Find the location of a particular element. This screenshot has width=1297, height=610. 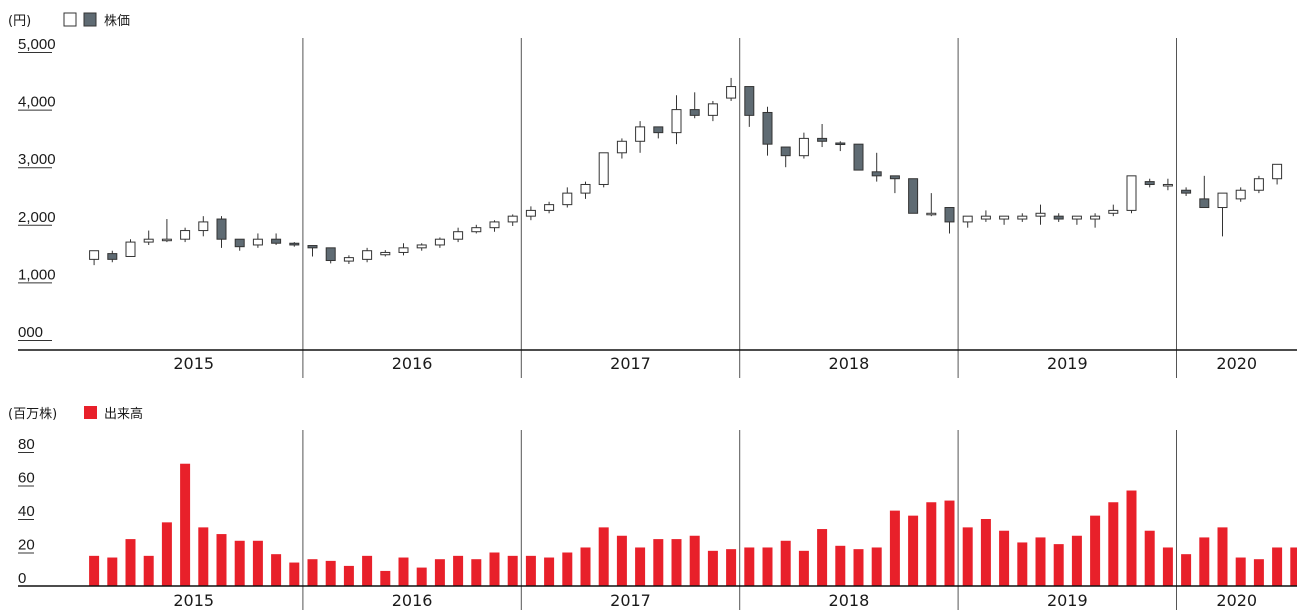

legend-down-swatch is located at coordinates (90, 19).